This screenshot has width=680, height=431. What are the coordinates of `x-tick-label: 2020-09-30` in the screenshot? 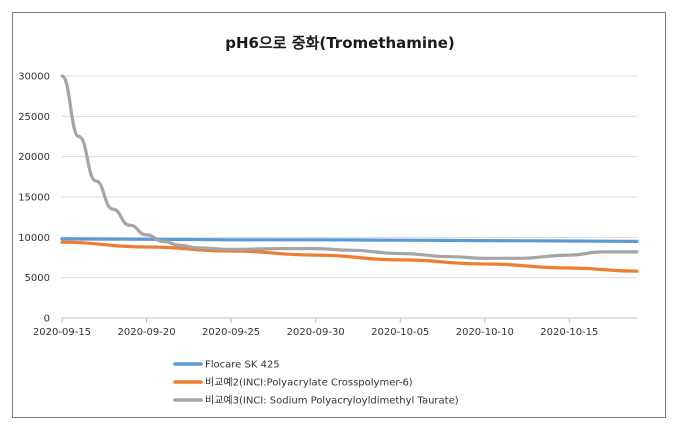 It's located at (316, 332).